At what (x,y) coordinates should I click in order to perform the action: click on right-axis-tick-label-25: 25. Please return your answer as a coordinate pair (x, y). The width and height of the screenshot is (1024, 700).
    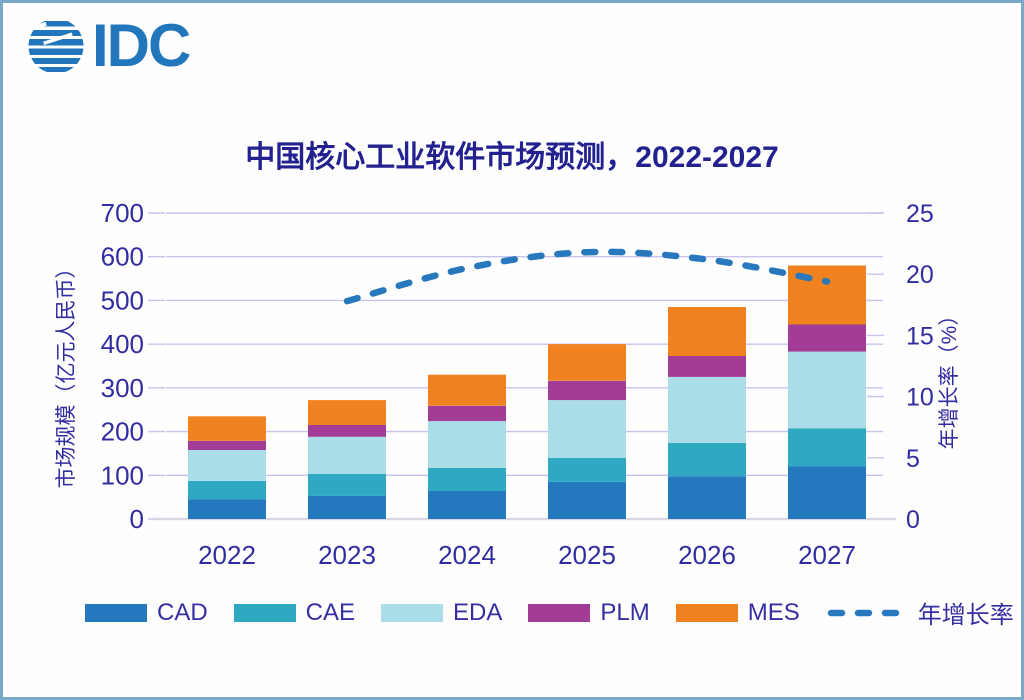
    Looking at the image, I should click on (920, 214).